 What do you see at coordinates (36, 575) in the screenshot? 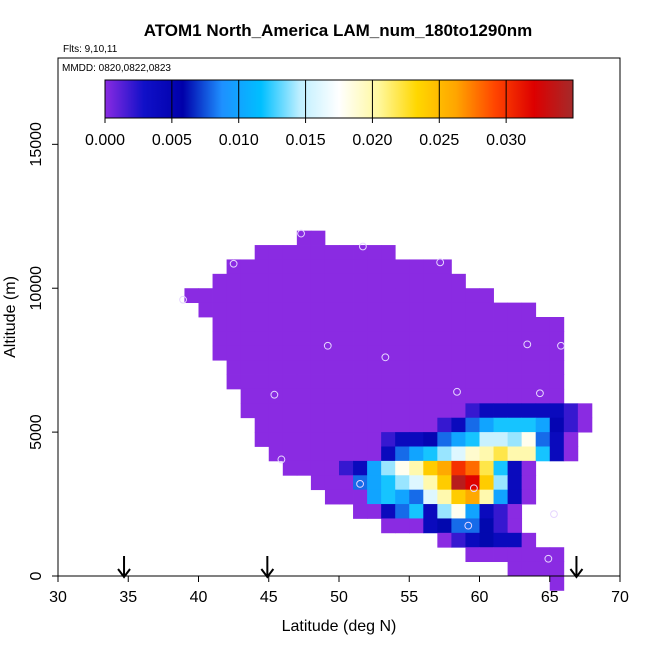
I see `y-tick-label: 0` at bounding box center [36, 575].